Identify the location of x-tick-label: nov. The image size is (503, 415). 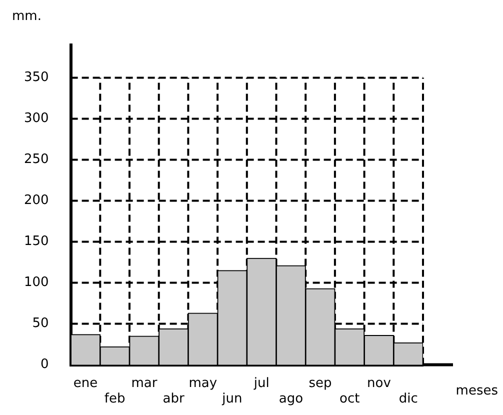
(379, 383).